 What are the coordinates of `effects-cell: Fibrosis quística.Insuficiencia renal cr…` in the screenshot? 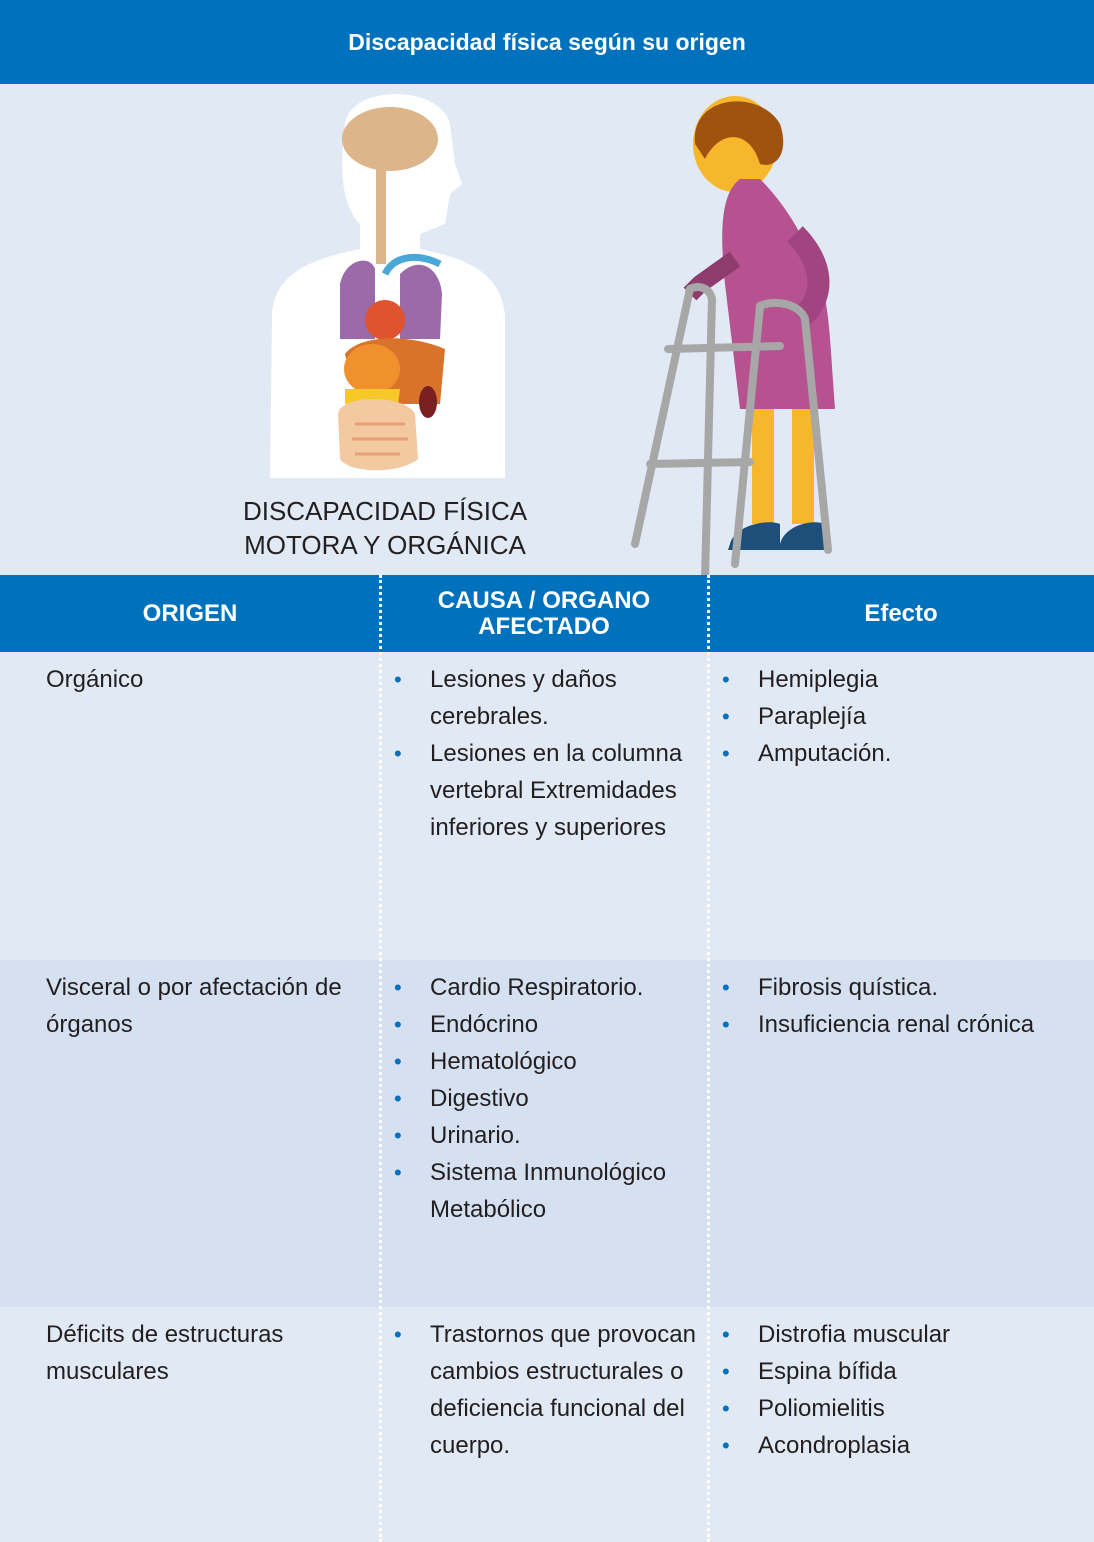 It's located at (901, 1133).